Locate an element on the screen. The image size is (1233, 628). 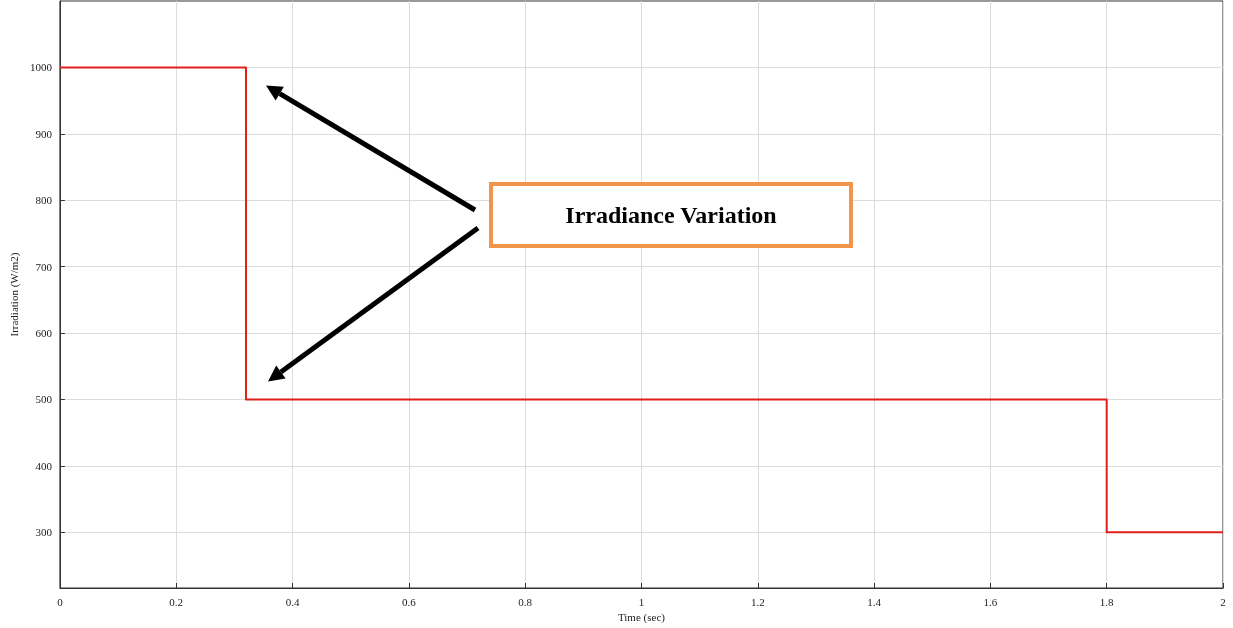
y-tick-label: 500 is located at coordinates (44, 399).